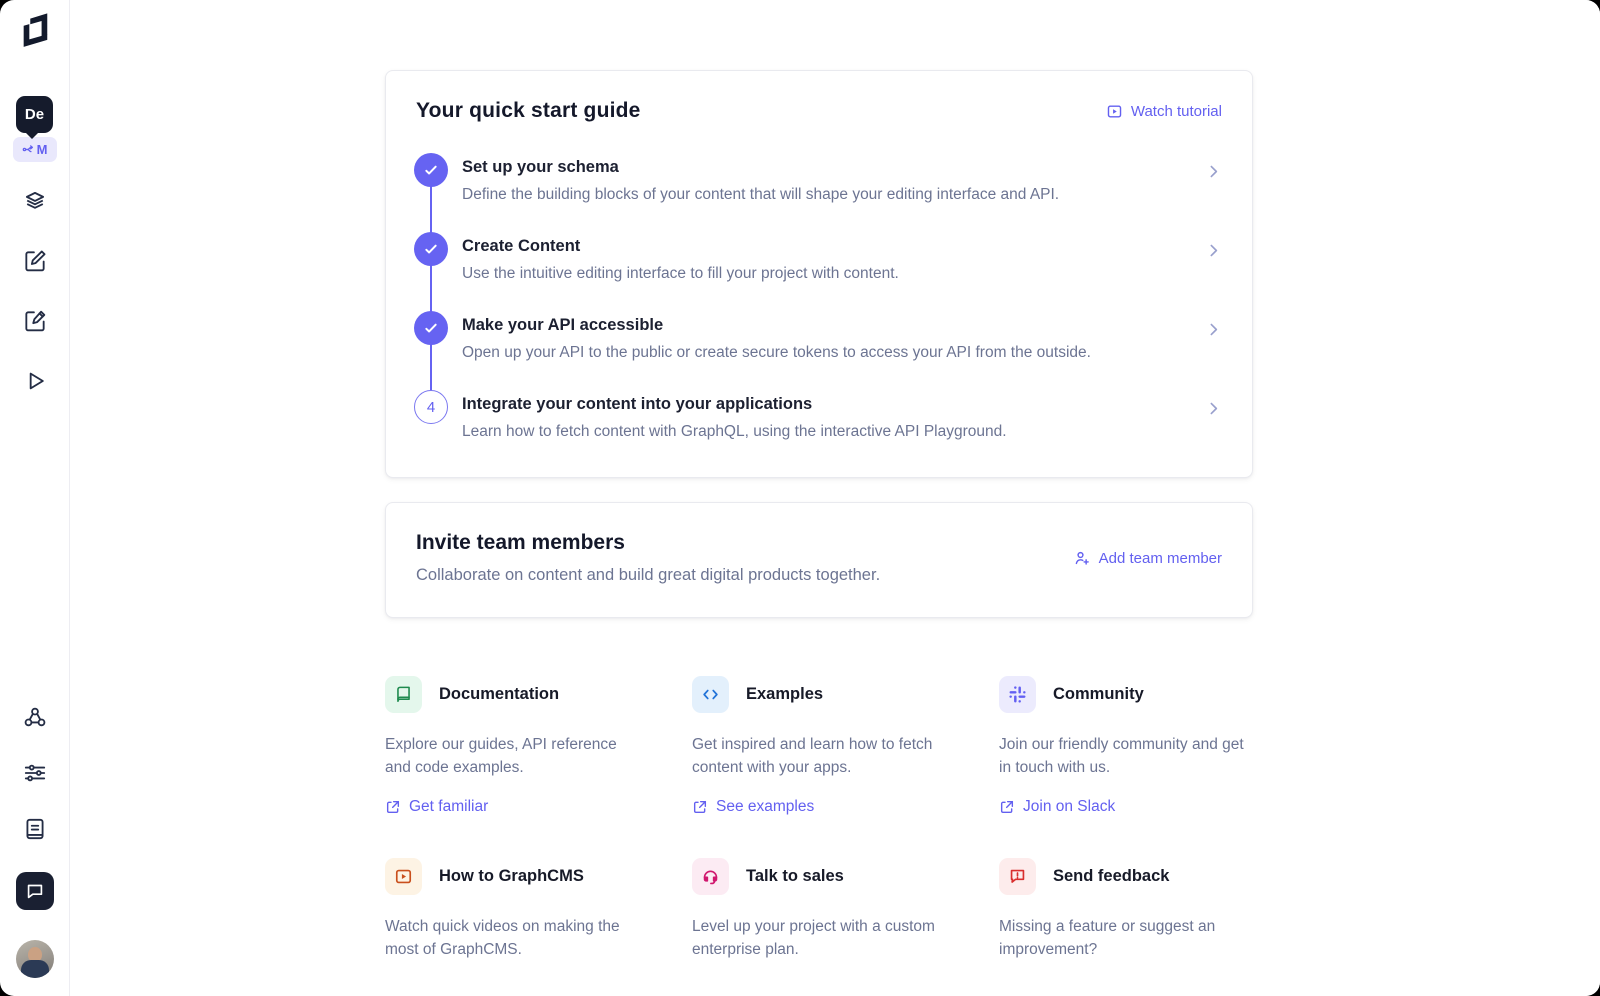 The height and width of the screenshot is (996, 1600). I want to click on play-icon, so click(36, 381).